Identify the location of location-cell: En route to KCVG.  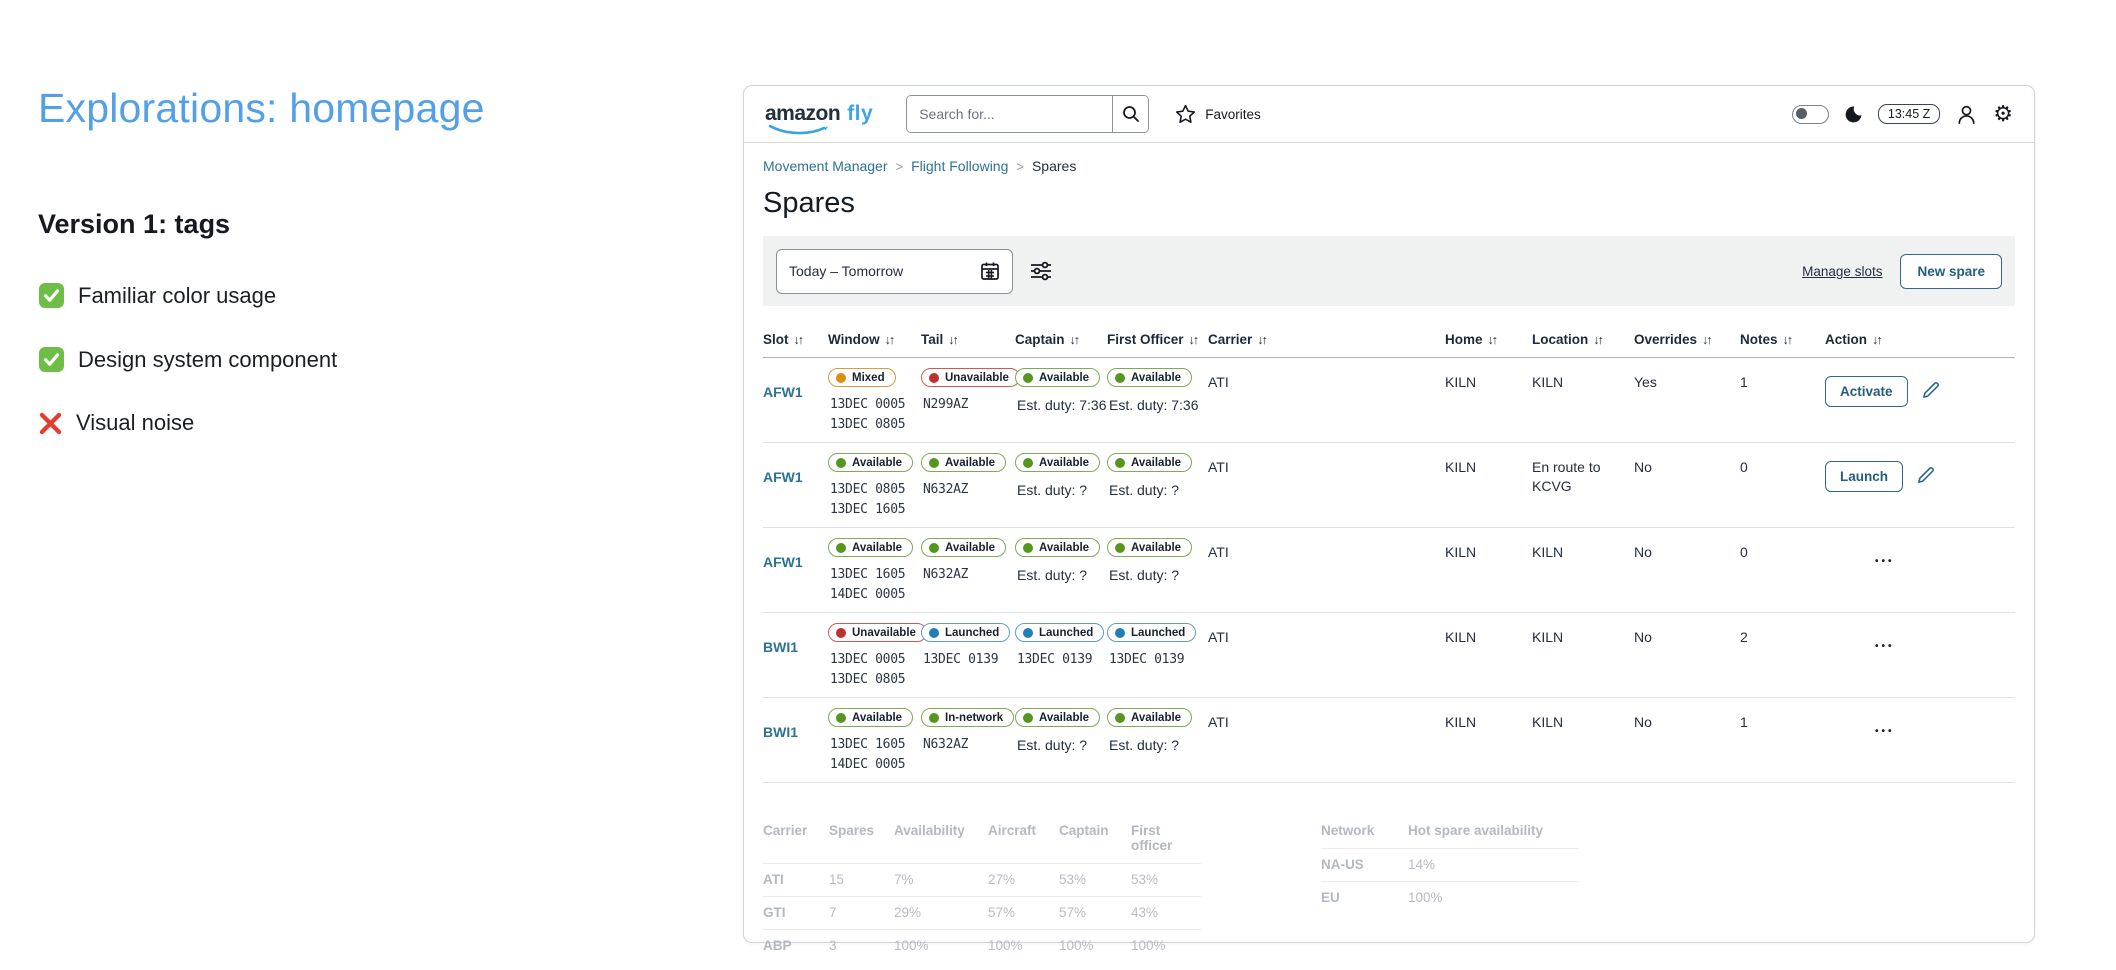
(1566, 476).